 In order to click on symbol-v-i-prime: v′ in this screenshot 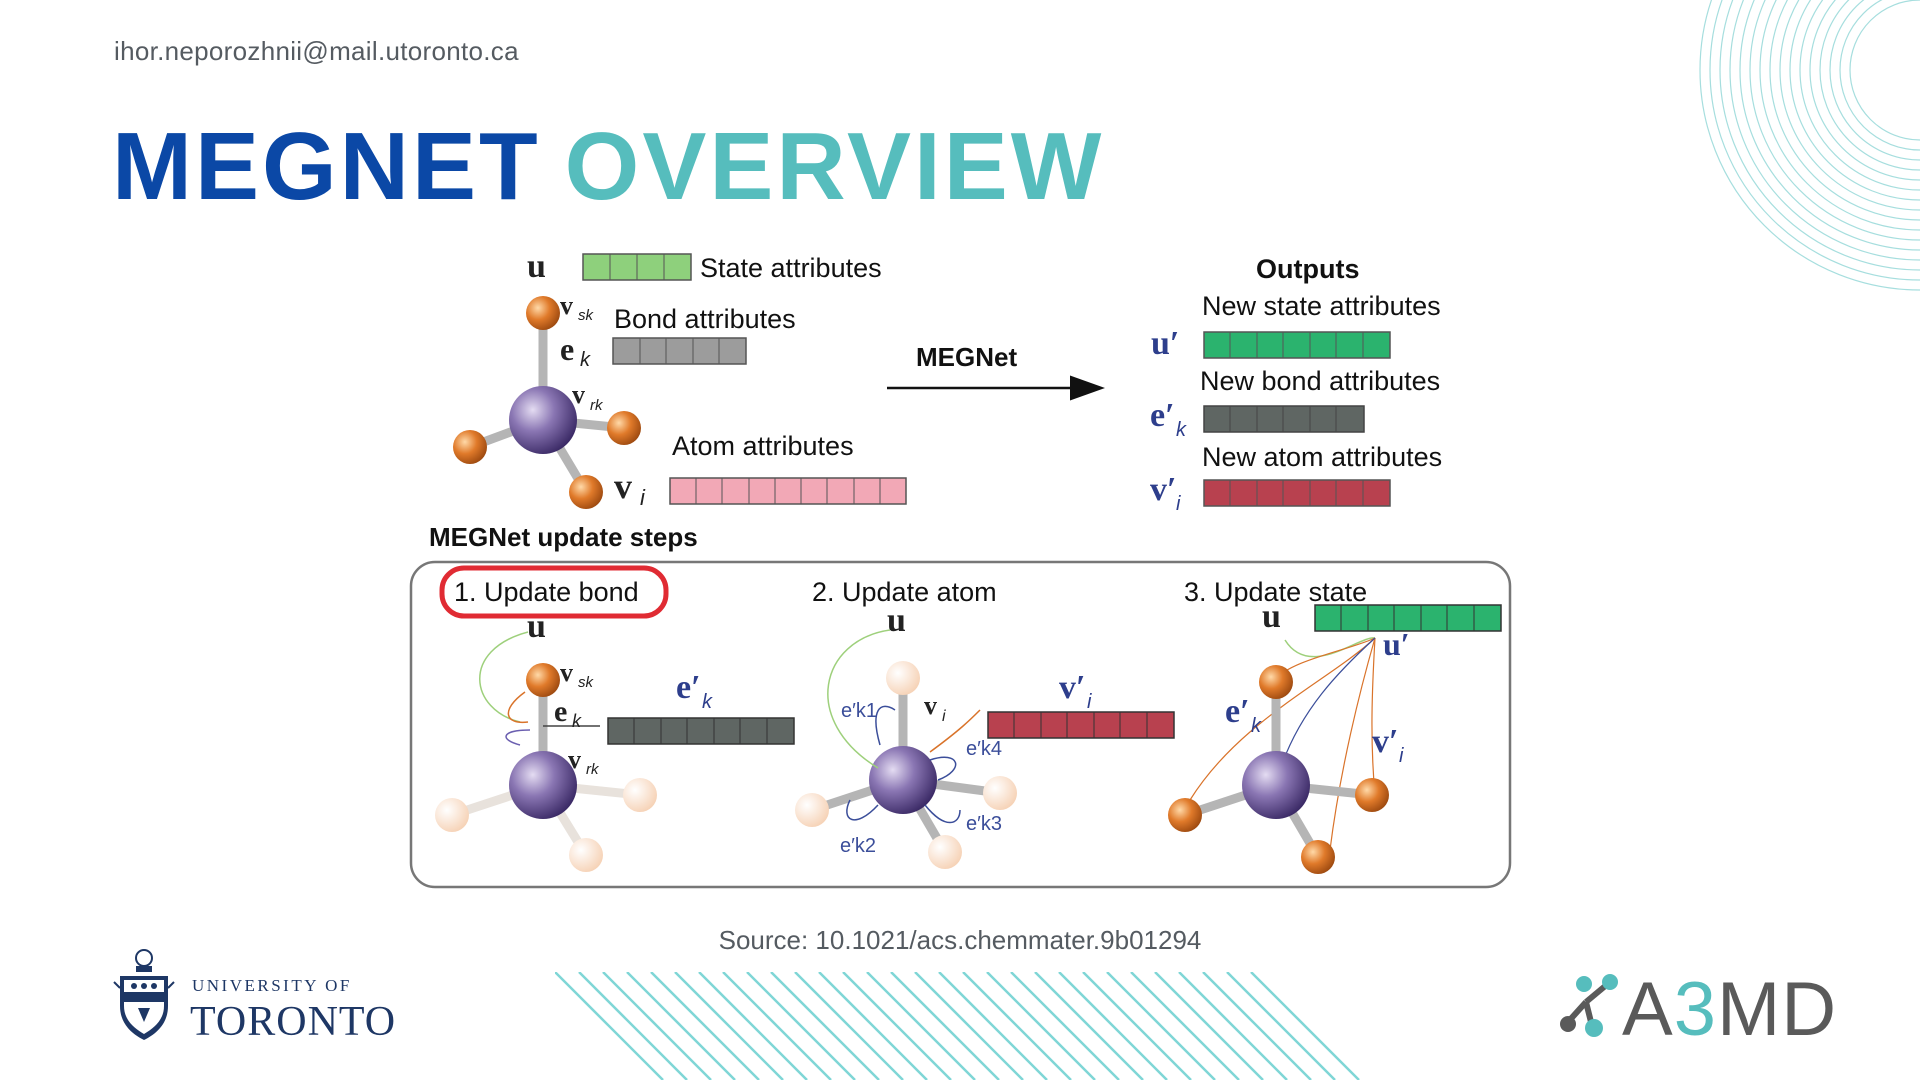, I will do `click(1163, 489)`.